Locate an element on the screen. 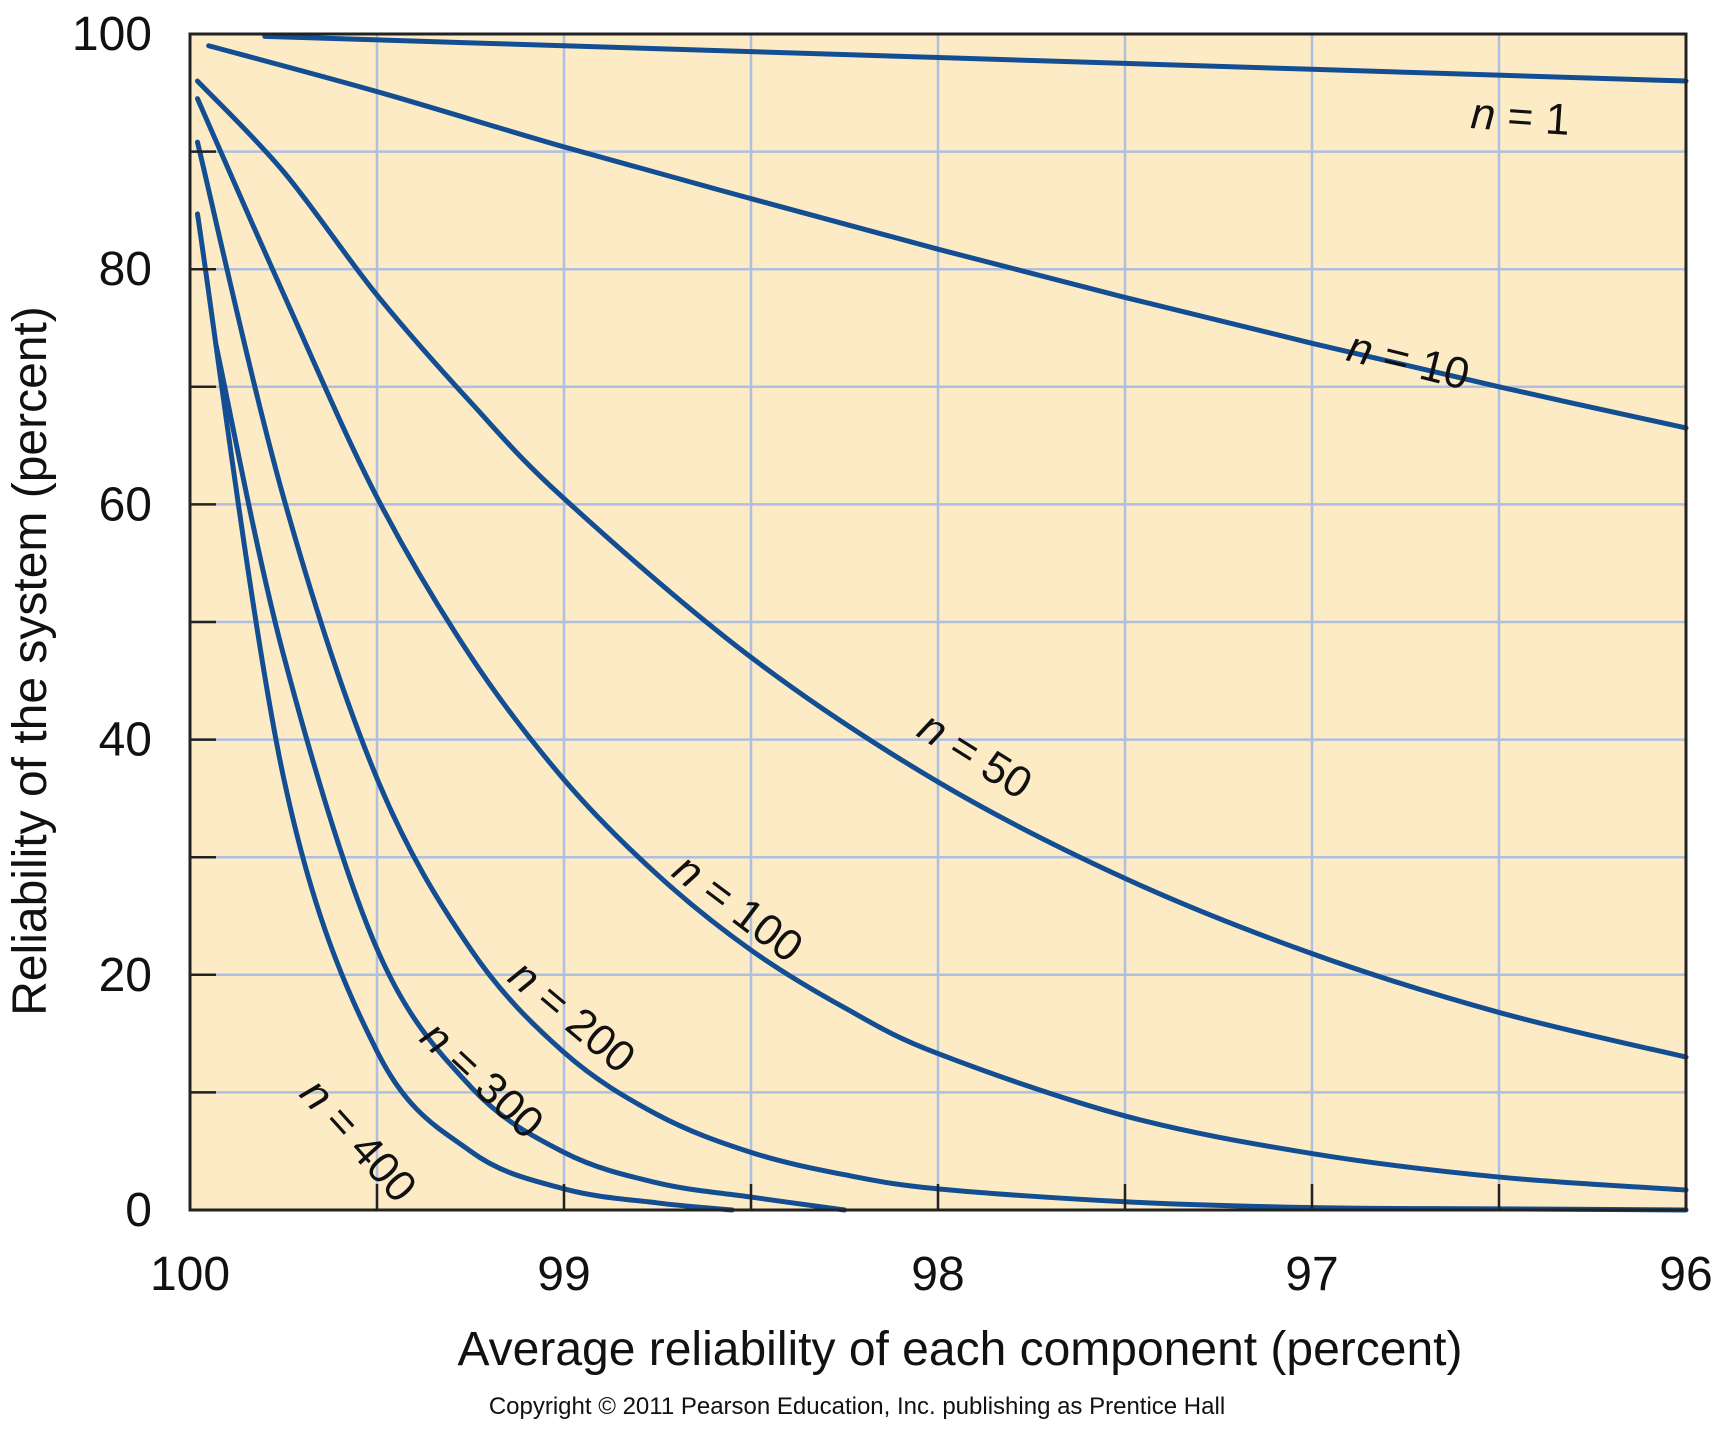 The width and height of the screenshot is (1714, 1438). y-tick-label: 40 is located at coordinates (125, 740).